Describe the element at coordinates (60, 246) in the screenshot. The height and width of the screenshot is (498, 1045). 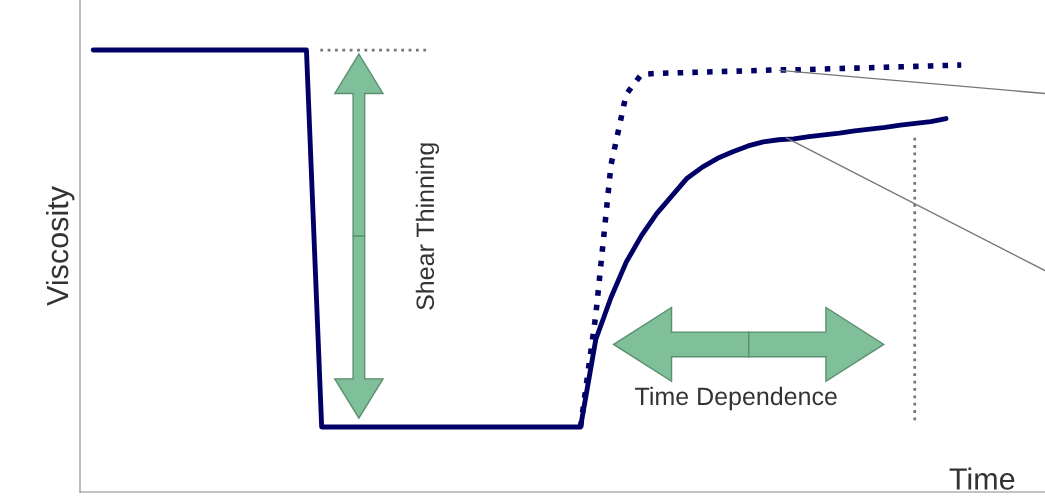
I see `y-axis-title: Viscosity` at that location.